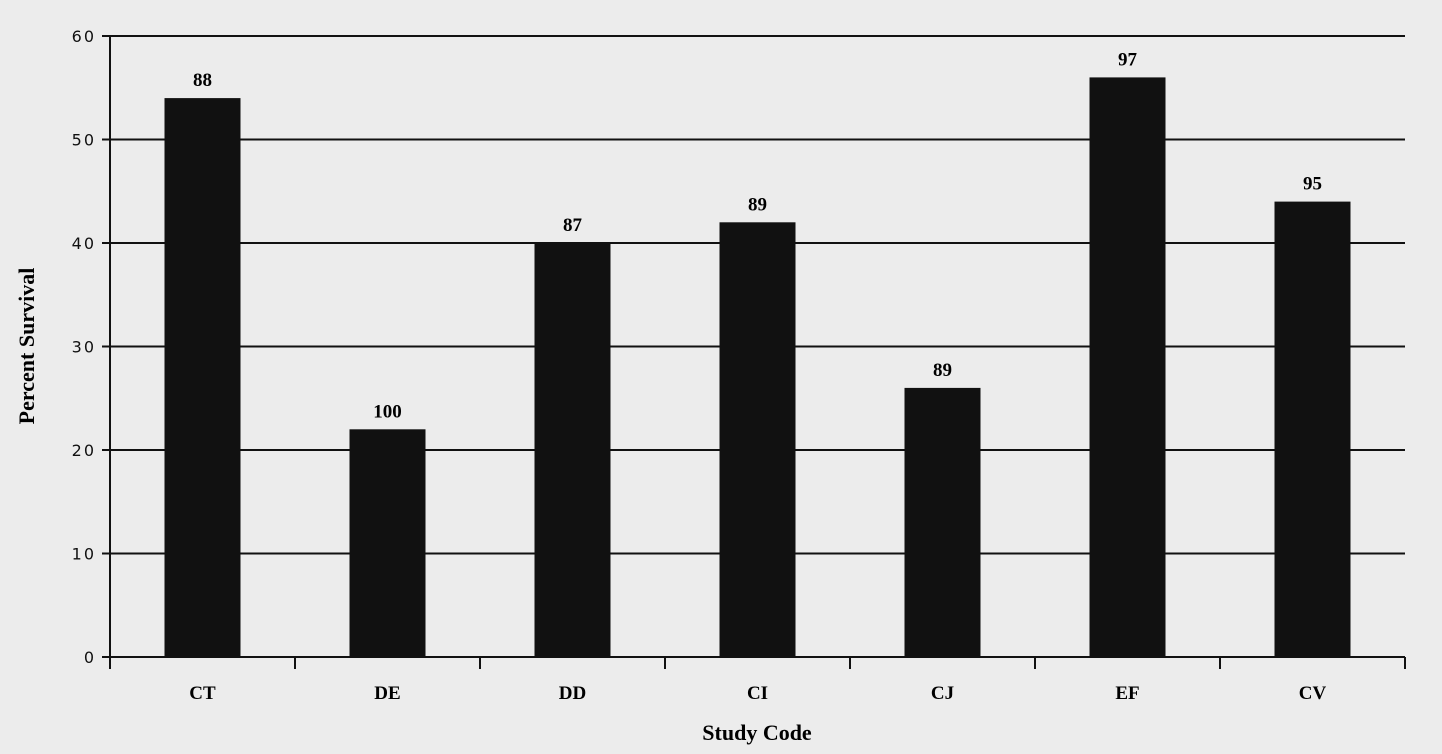 The image size is (1442, 754). What do you see at coordinates (572, 450) in the screenshot?
I see `bar-dd` at bounding box center [572, 450].